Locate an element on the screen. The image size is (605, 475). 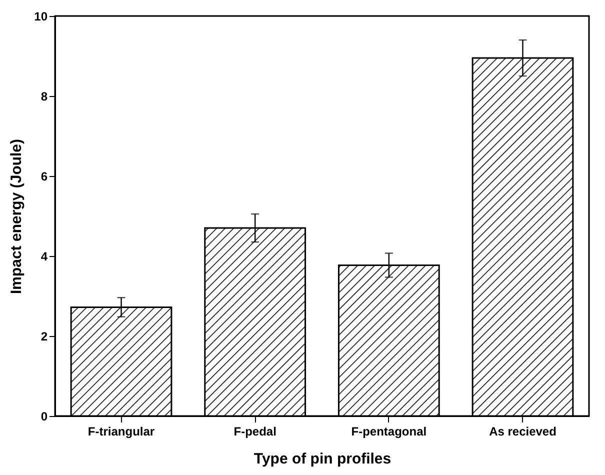
y-axis-title: Impact energy (Joule) is located at coordinates (17, 216).